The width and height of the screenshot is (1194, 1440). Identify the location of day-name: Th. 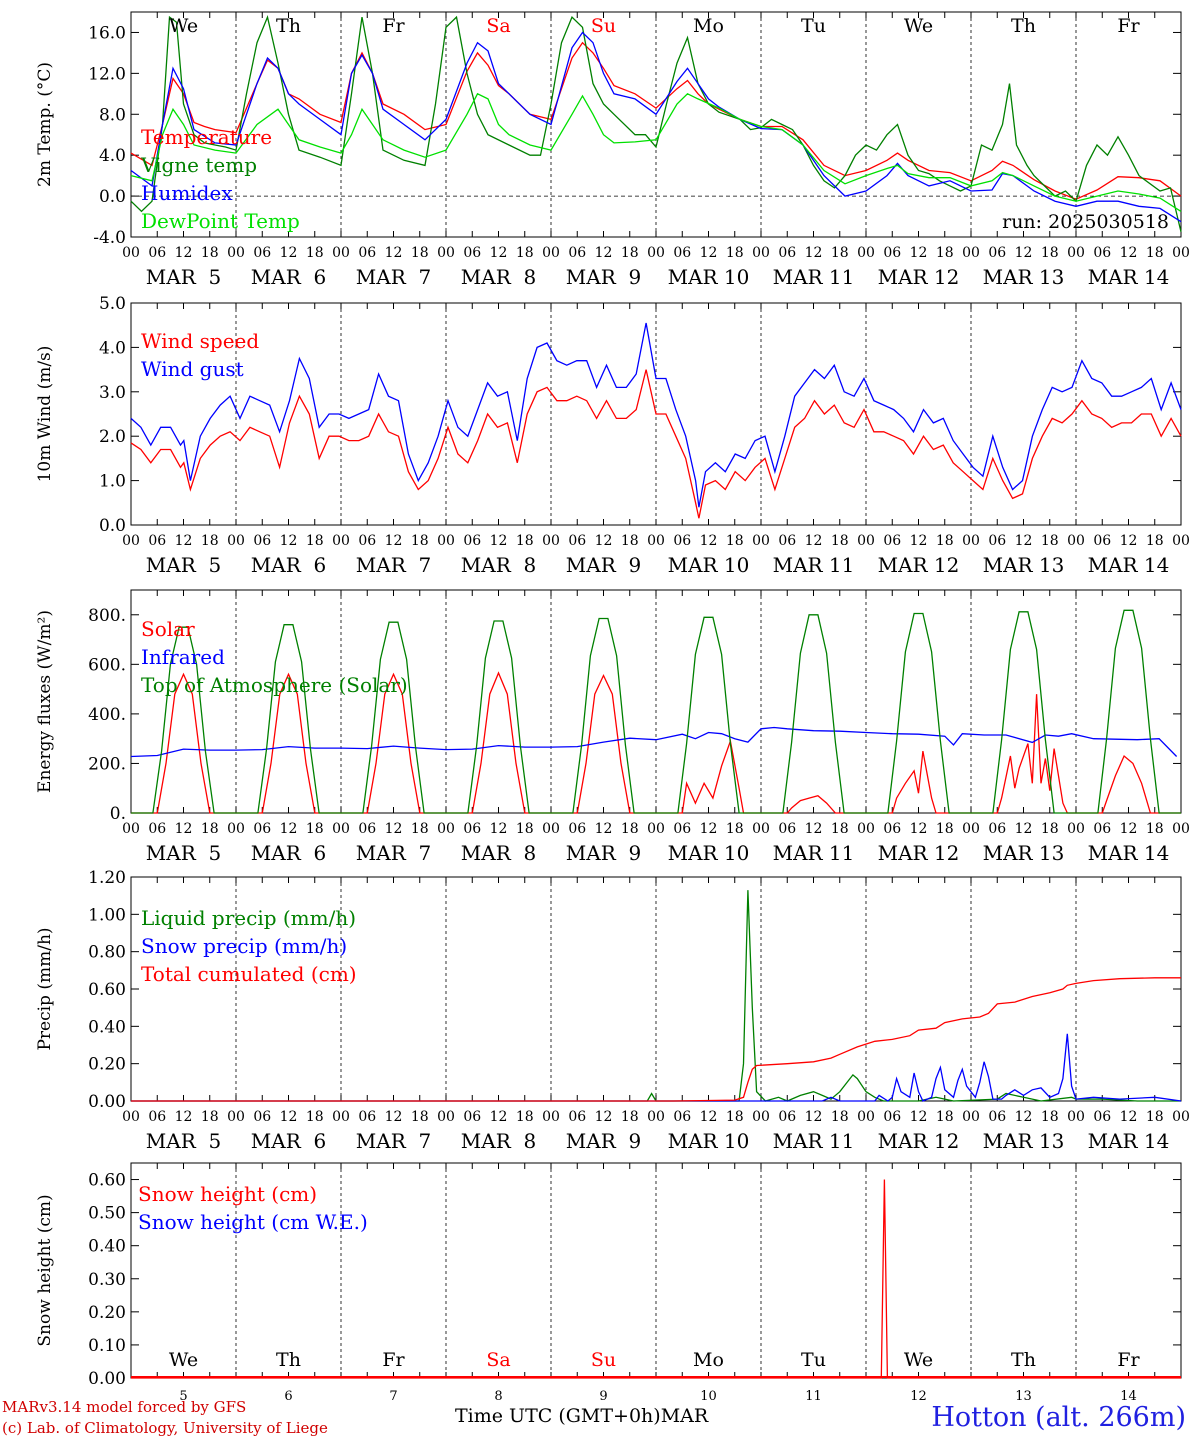
(288, 26).